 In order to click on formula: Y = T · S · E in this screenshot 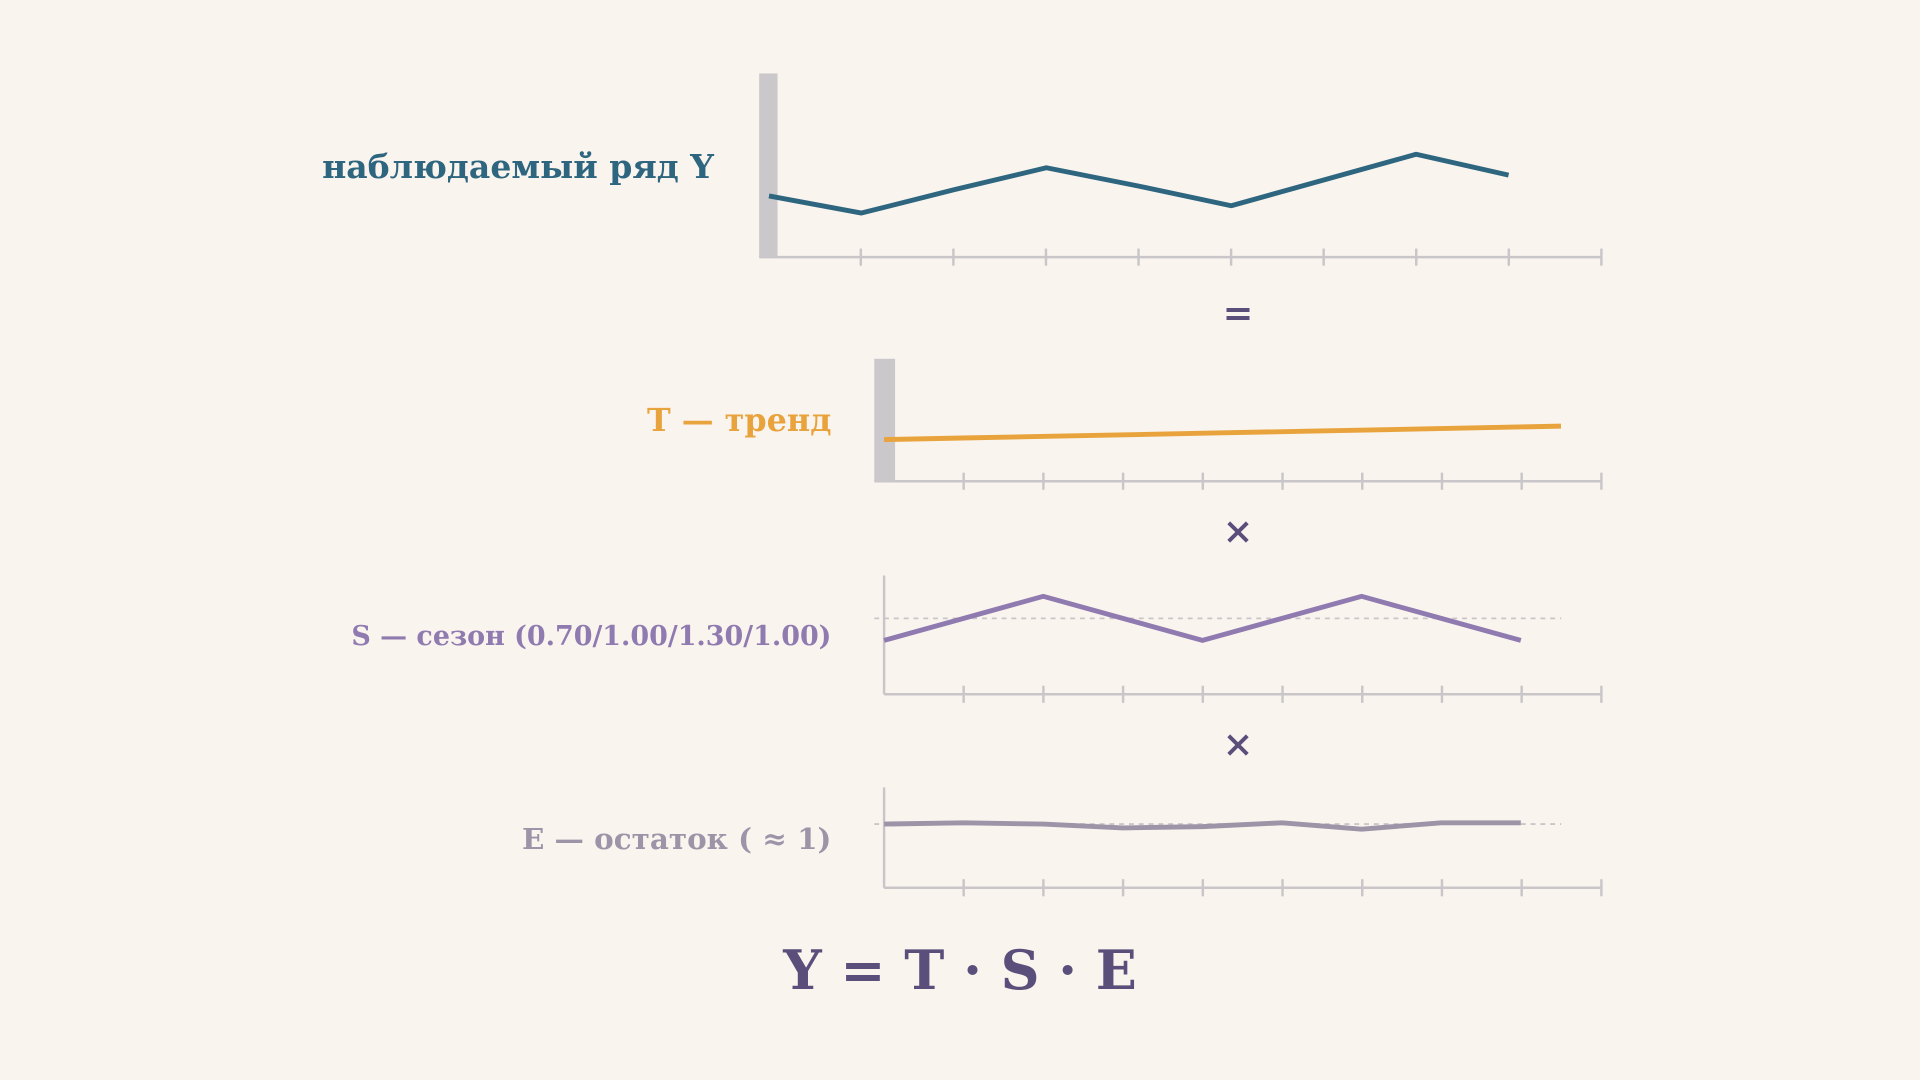, I will do `click(959, 970)`.